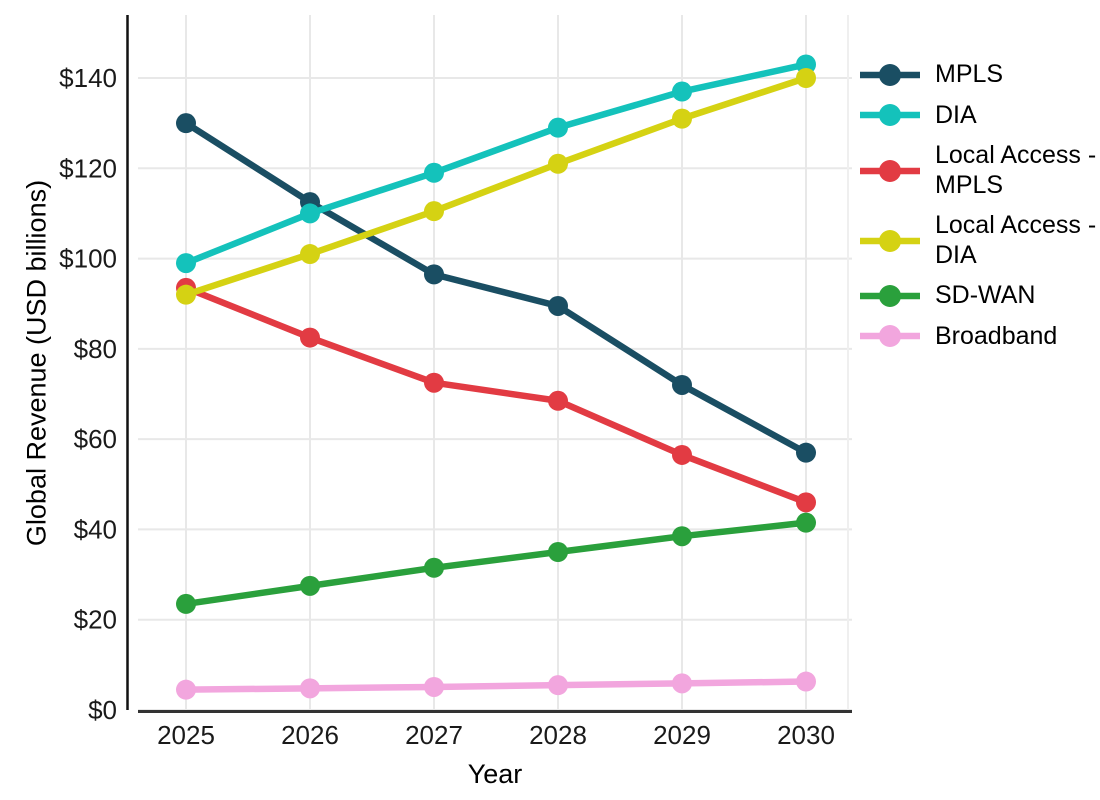 Image resolution: width=1100 pixels, height=800 pixels. What do you see at coordinates (996, 335) in the screenshot?
I see `legend-label: Broadband` at bounding box center [996, 335].